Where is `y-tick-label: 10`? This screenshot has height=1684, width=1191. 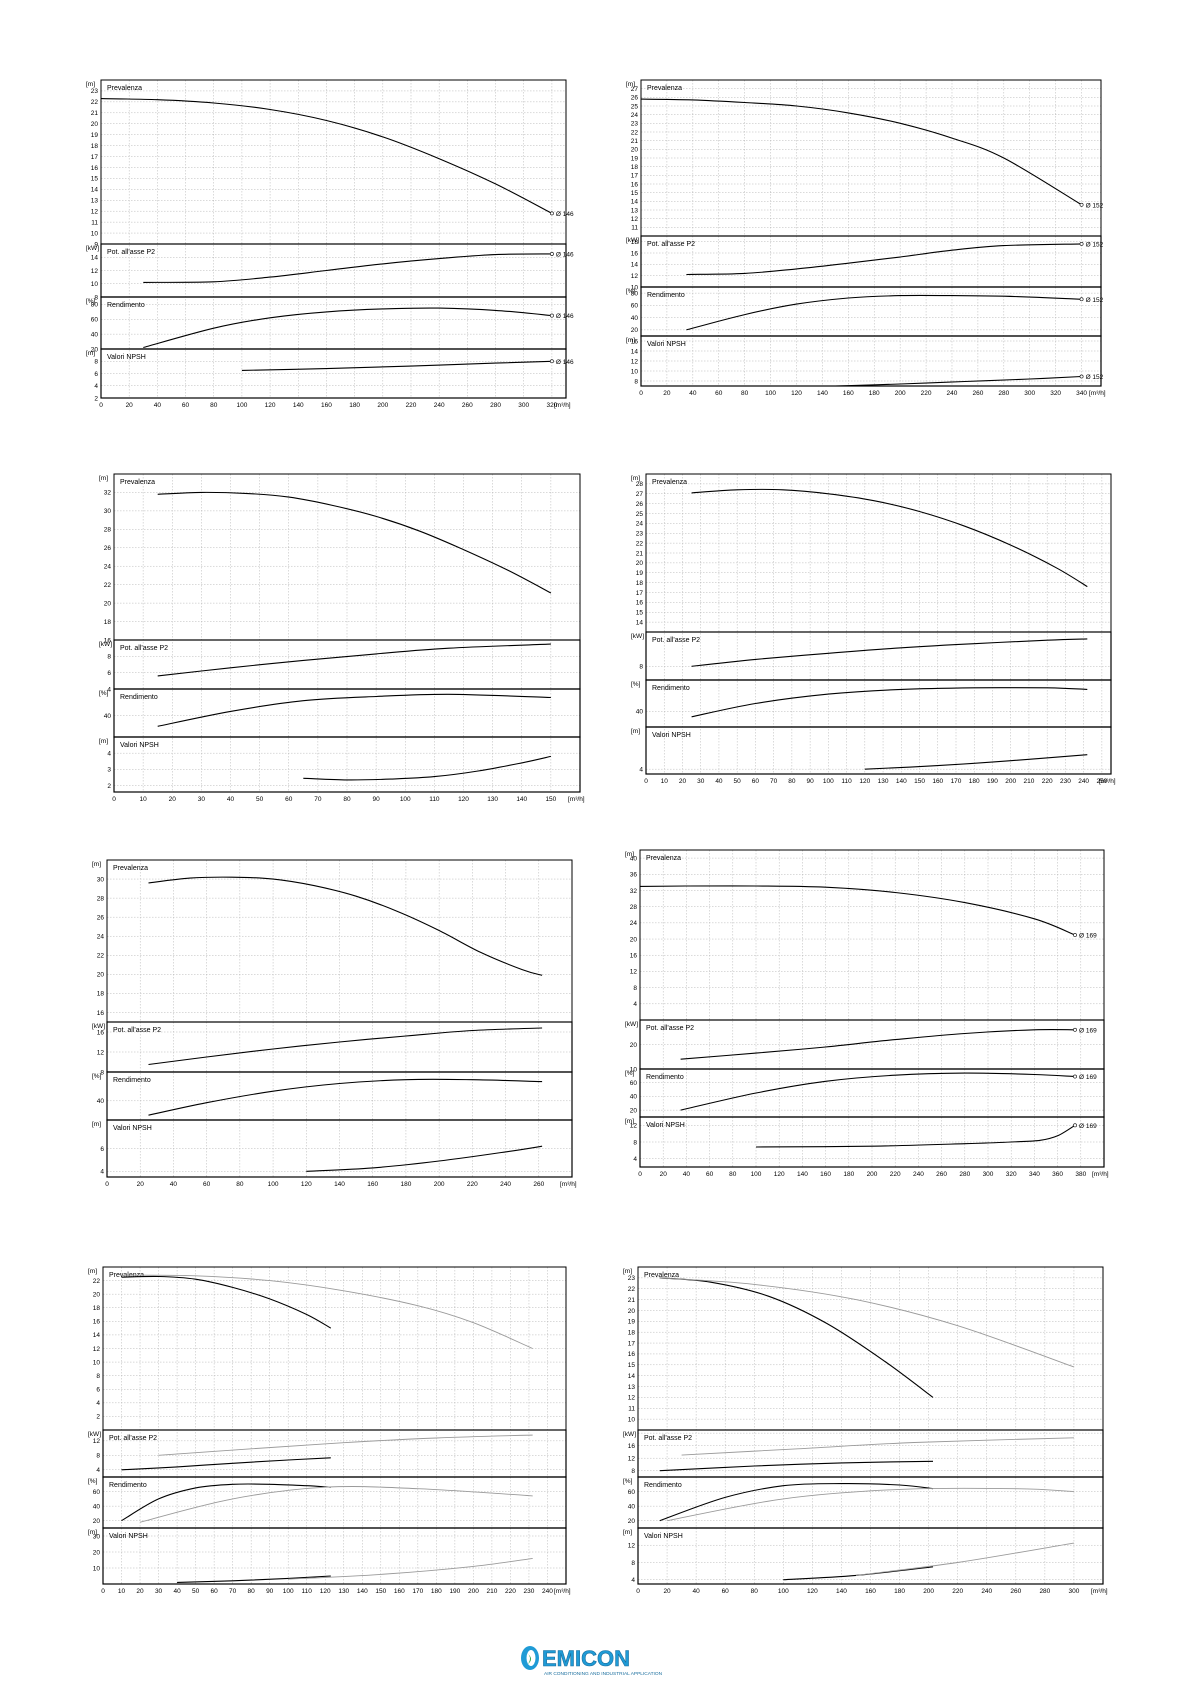 y-tick-label: 10 is located at coordinates (632, 1419).